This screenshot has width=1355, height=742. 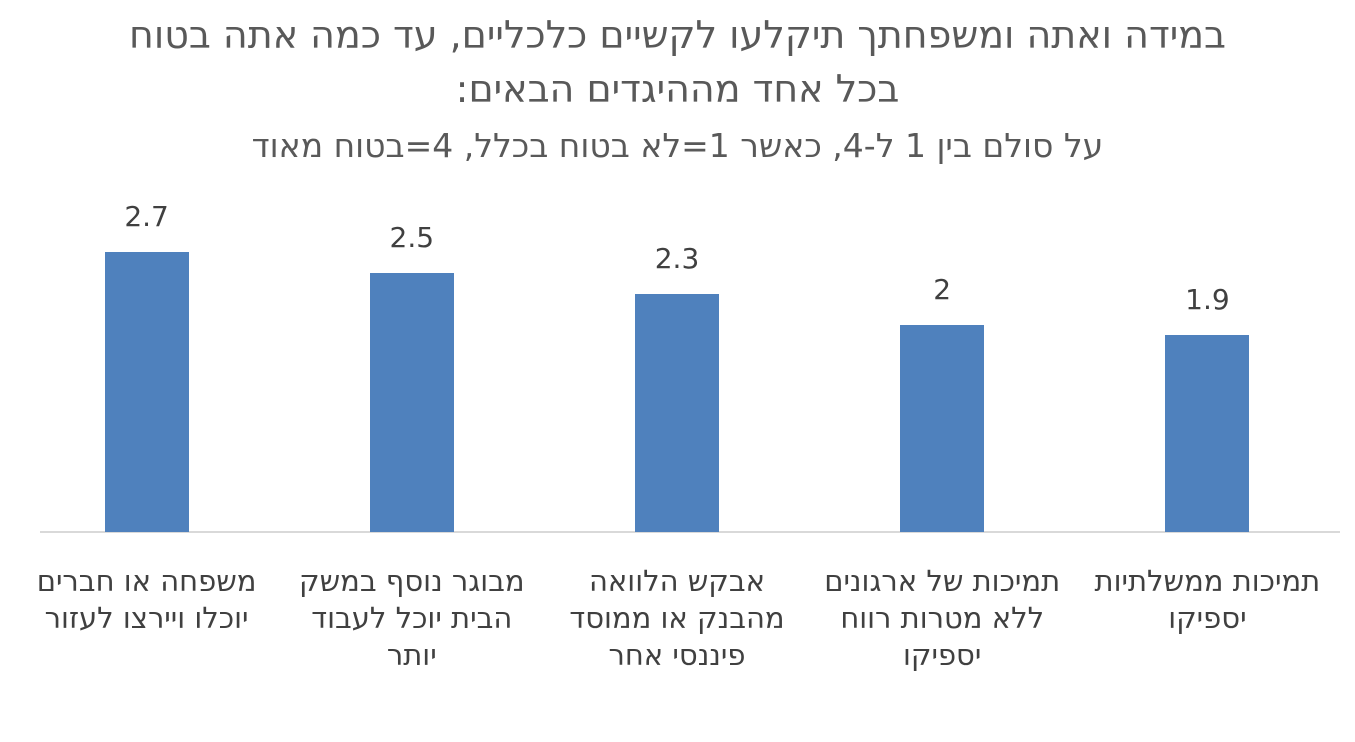 I want to click on x-tick-label: תמיכות של ארגונים ללא מטרות רווח יספיקו, so click(x=942, y=618).